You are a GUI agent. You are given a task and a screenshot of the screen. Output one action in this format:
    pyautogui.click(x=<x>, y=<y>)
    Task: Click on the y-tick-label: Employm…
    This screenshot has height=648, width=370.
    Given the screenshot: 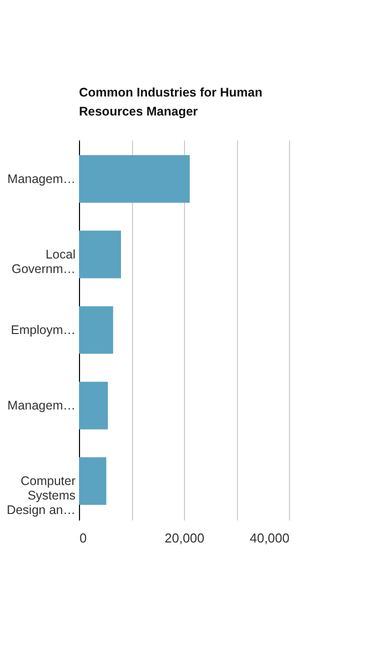 What is the action you would take?
    pyautogui.click(x=43, y=330)
    